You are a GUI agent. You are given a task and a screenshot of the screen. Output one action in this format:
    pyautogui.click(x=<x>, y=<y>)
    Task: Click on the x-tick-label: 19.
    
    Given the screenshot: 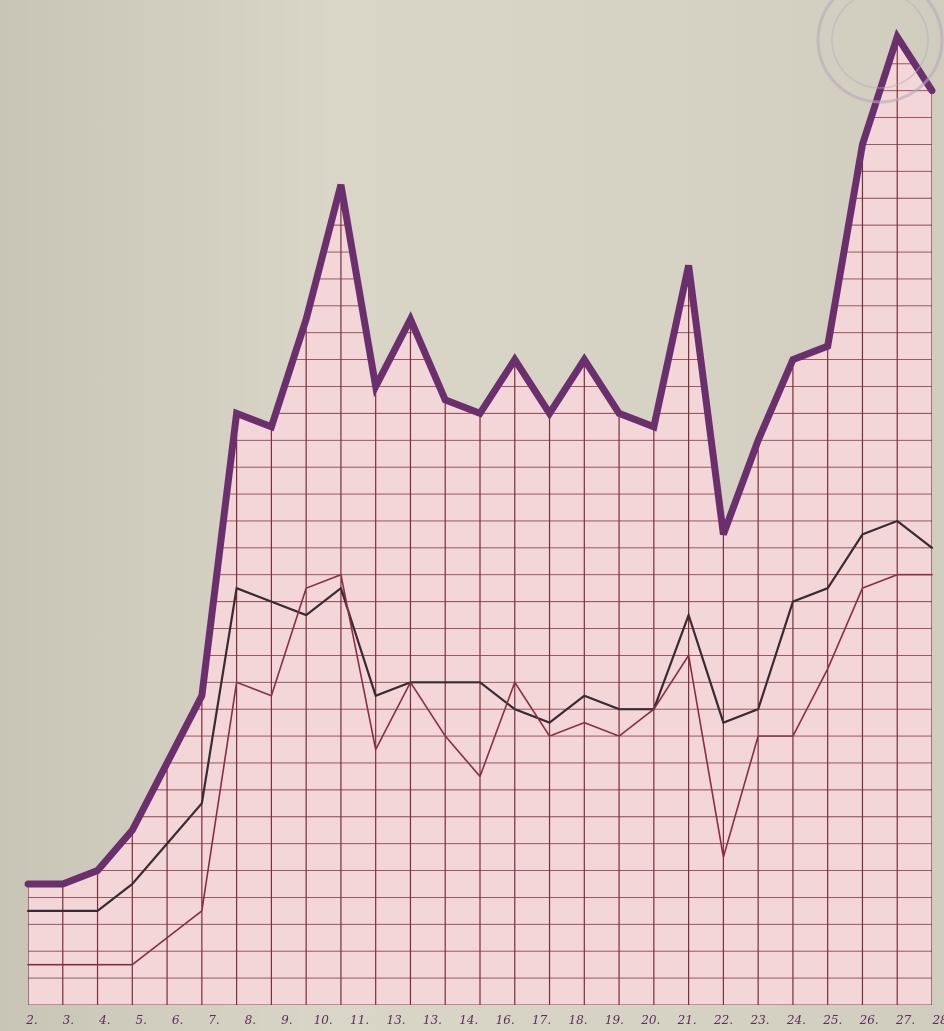 What is the action you would take?
    pyautogui.click(x=614, y=1020)
    